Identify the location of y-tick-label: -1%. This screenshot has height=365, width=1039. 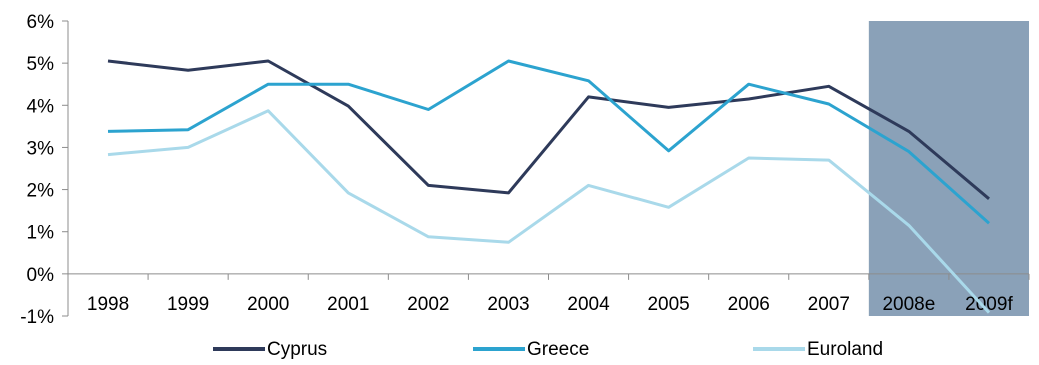
(37, 317).